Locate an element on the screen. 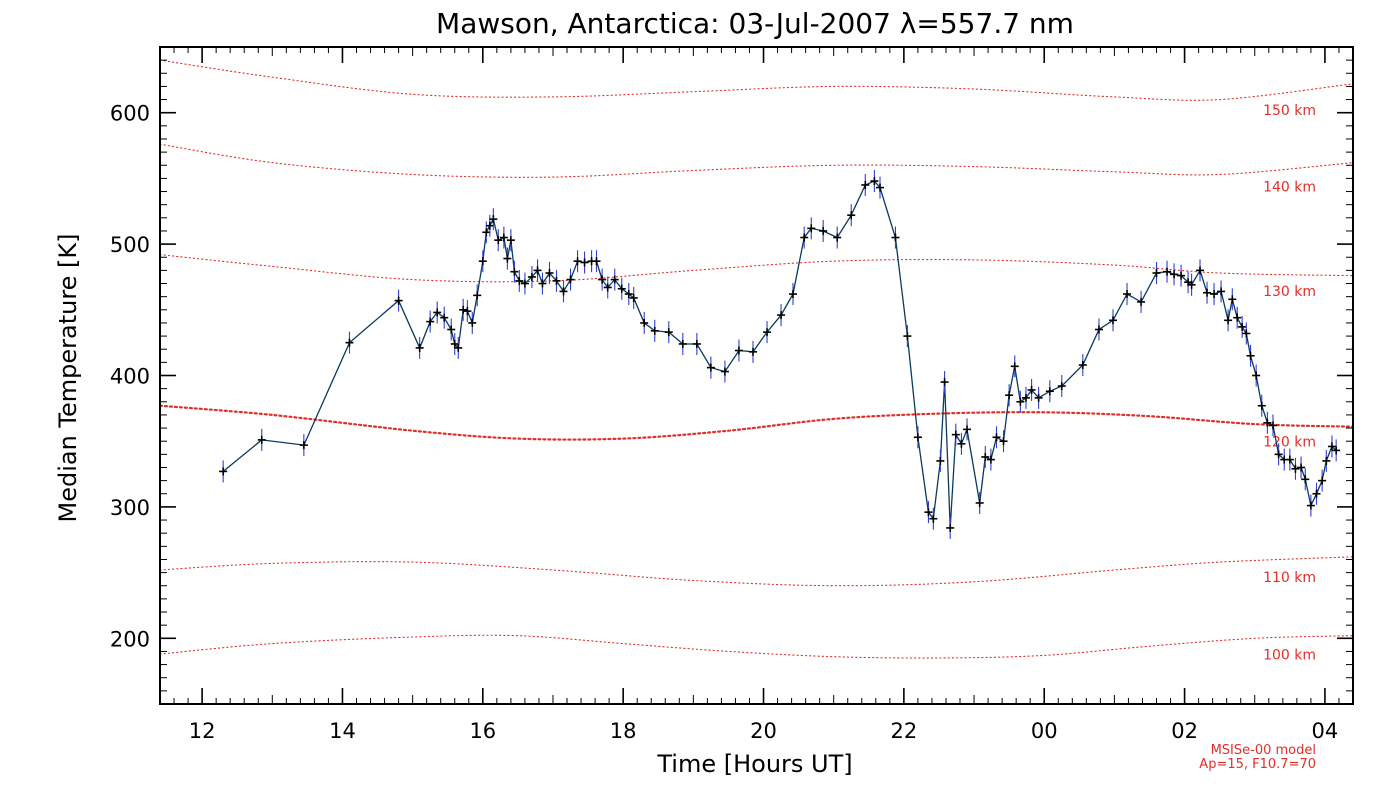 Image resolution: width=1400 pixels, height=800 pixels. model-curve-110-km is located at coordinates (756, 571).